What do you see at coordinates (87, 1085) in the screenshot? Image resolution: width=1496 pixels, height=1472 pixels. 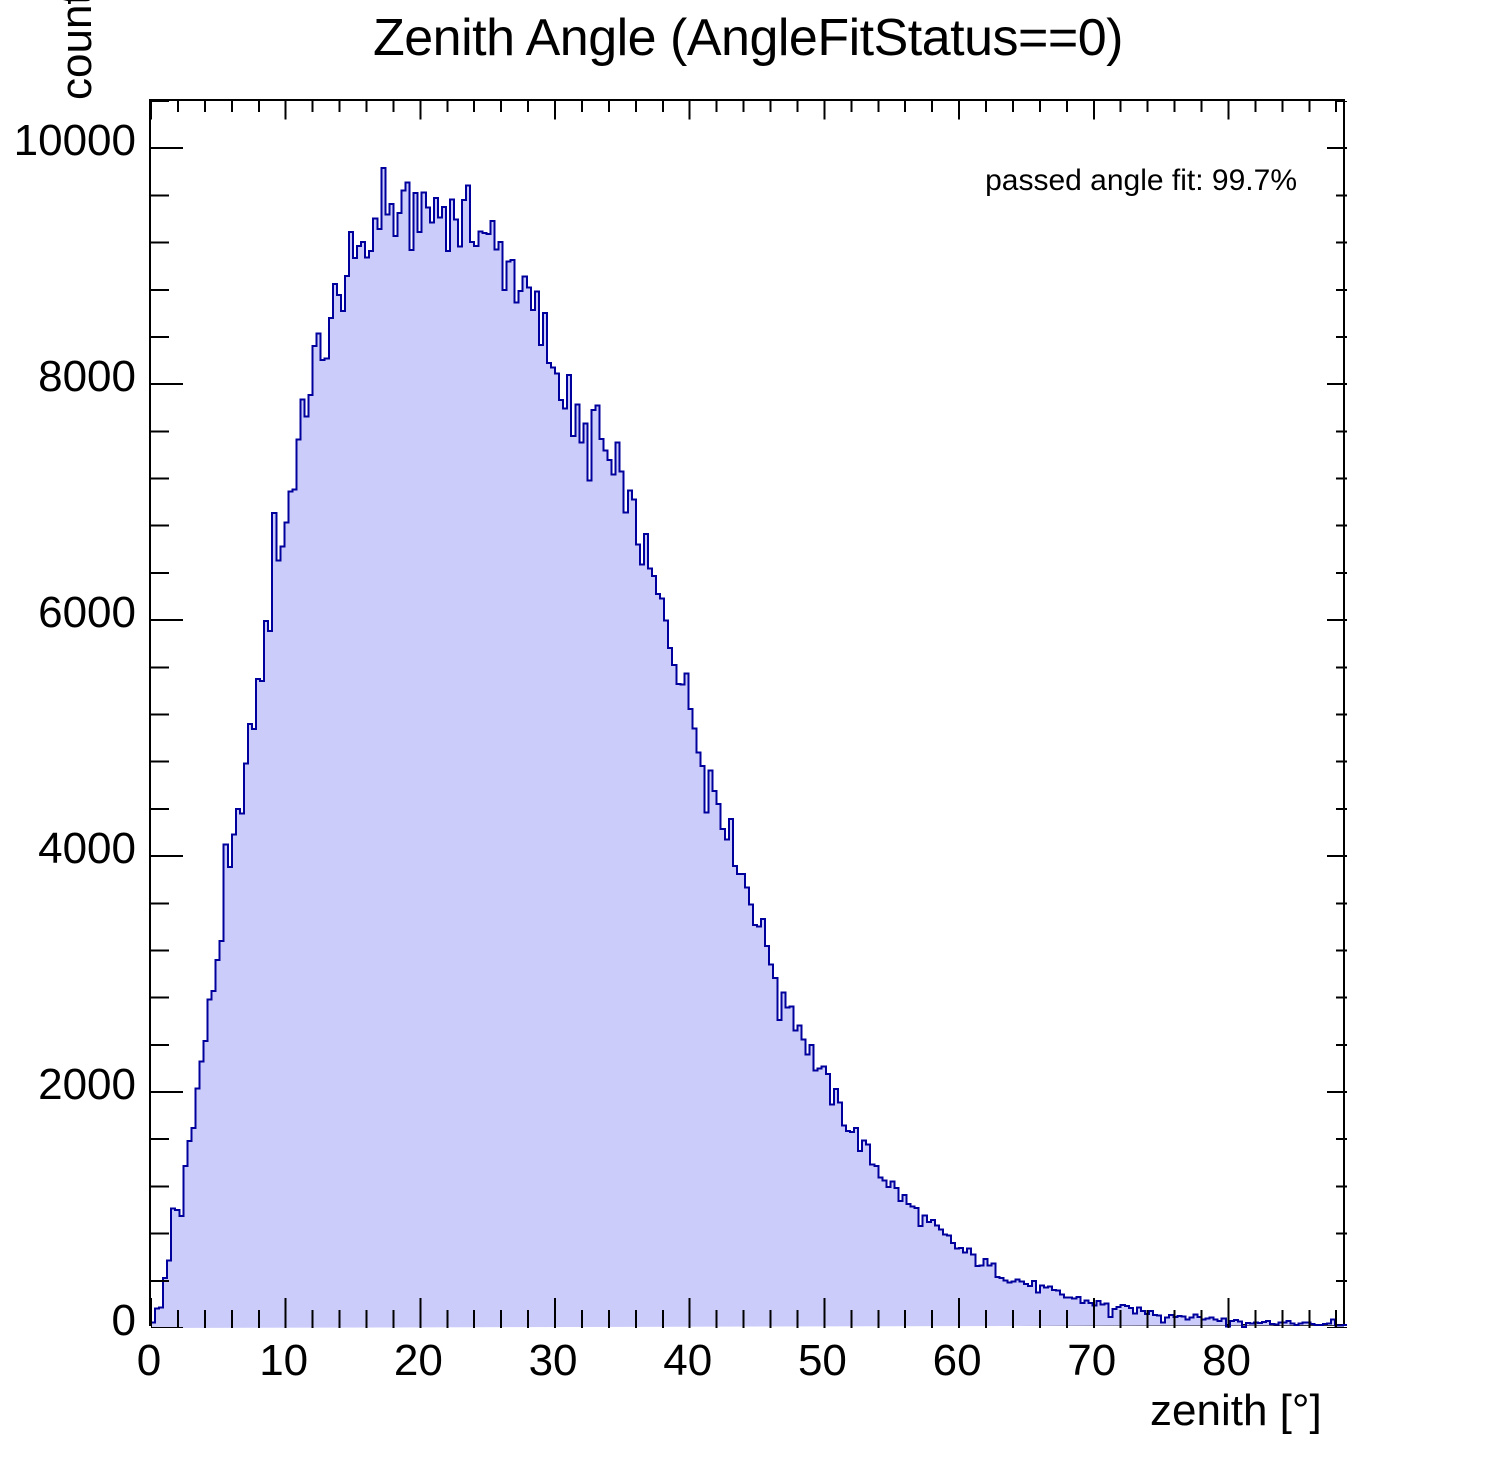 I see `yaxis-tick-label: 2000` at bounding box center [87, 1085].